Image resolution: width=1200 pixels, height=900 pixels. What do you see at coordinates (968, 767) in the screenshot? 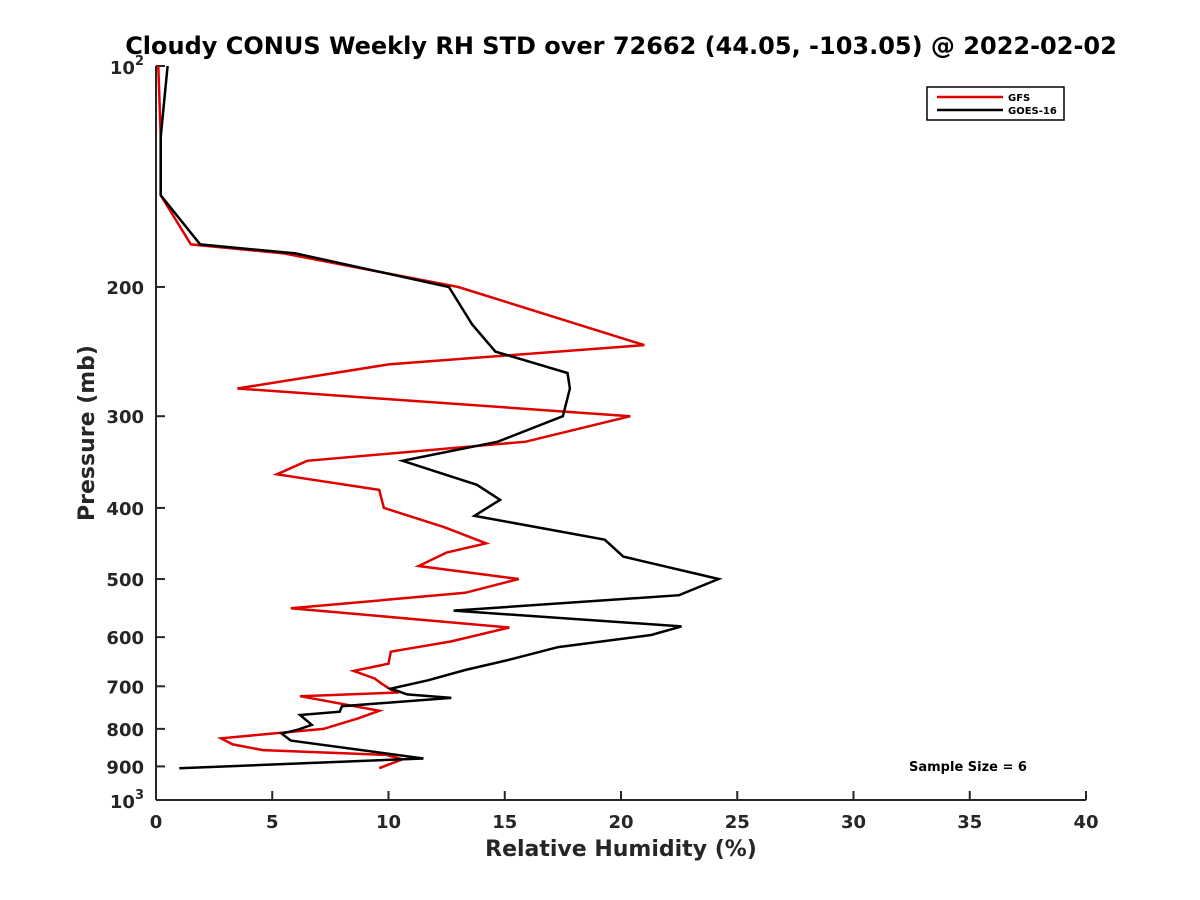
I see `sample-size-annotation: Sample Size = 6` at bounding box center [968, 767].